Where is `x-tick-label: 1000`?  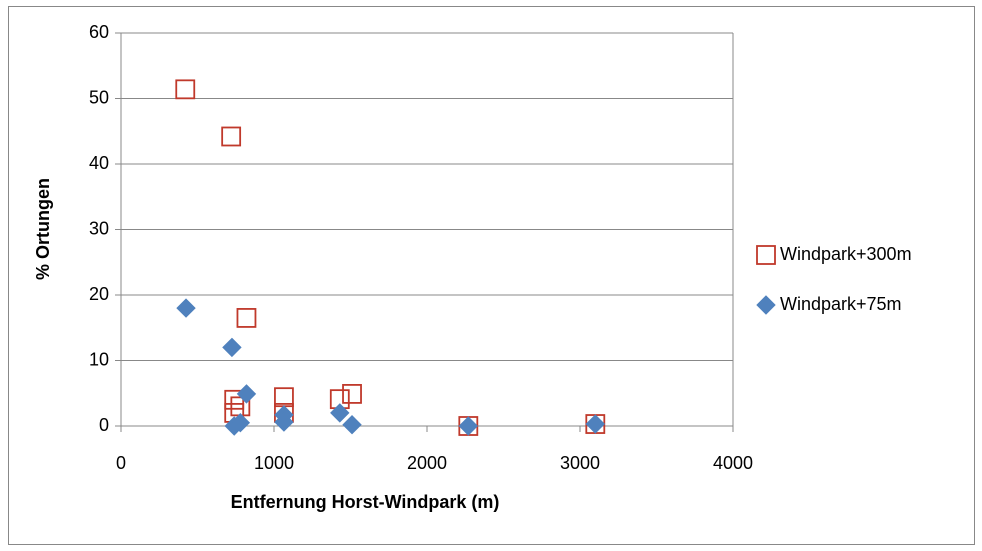 x-tick-label: 1000 is located at coordinates (274, 463).